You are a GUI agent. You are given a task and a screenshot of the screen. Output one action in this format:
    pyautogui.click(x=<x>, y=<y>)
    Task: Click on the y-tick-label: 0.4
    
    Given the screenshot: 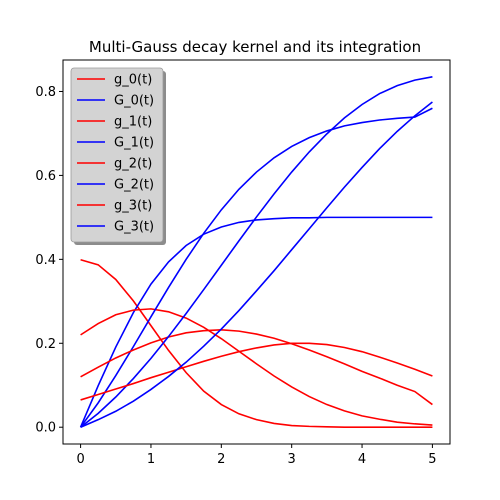 What is the action you would take?
    pyautogui.click(x=45, y=260)
    